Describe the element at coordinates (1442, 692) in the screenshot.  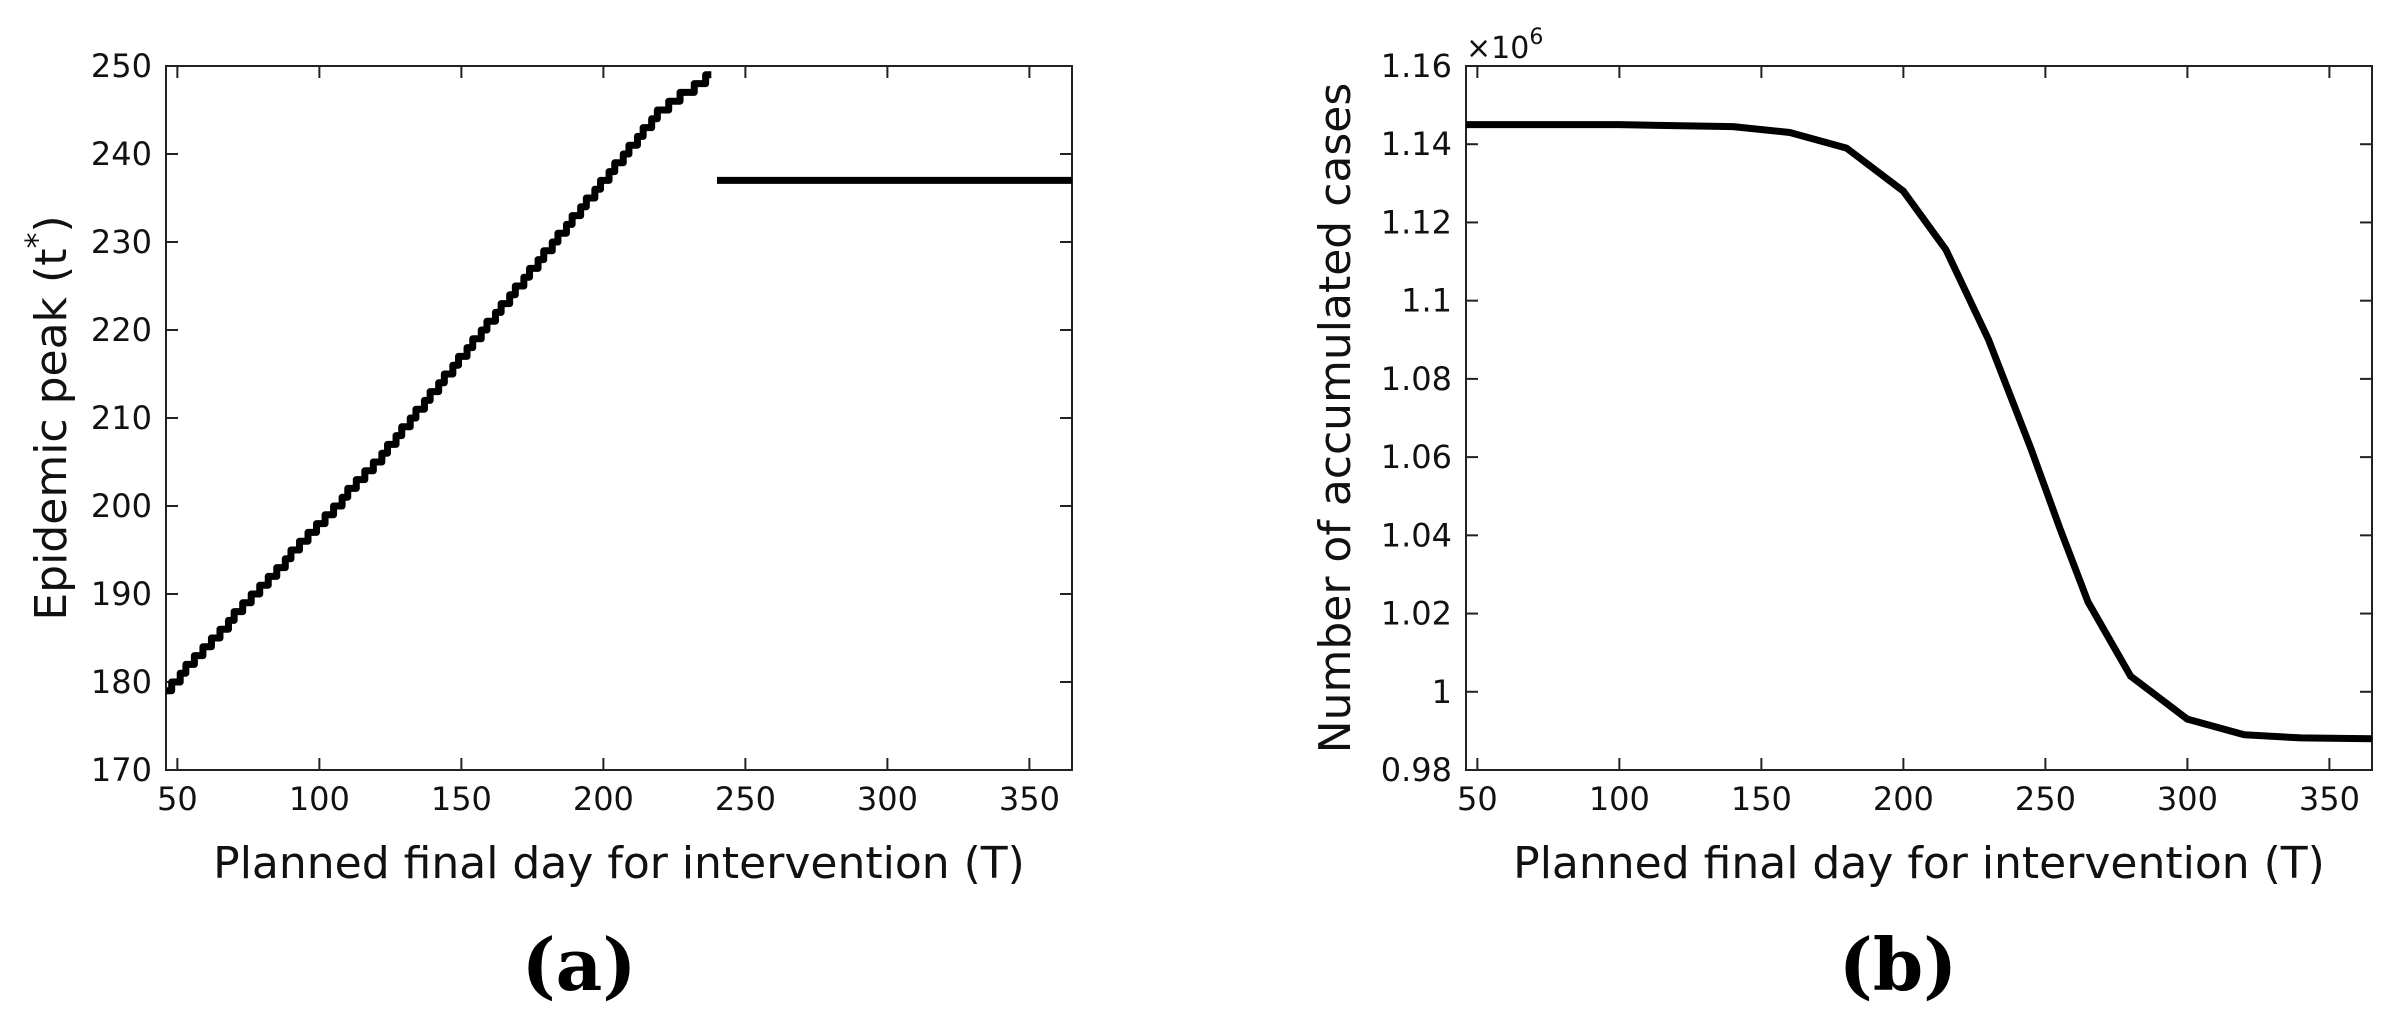
I see `y-tick-label-b: 1` at that location.